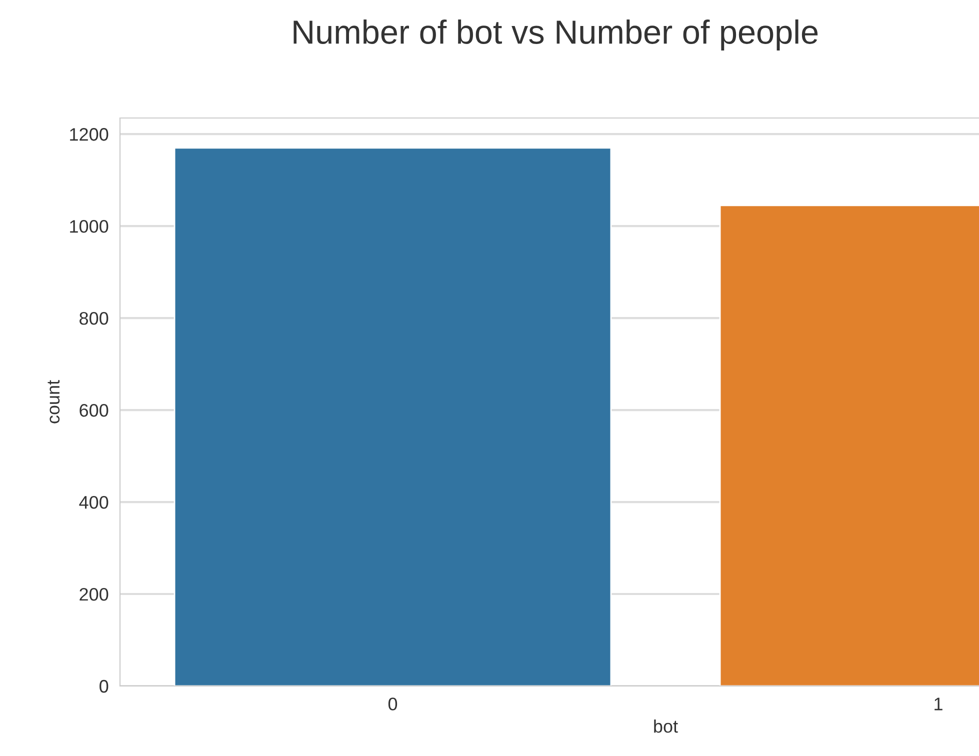 Image resolution: width=979 pixels, height=756 pixels. I want to click on y-tick-label: 400, so click(93, 502).